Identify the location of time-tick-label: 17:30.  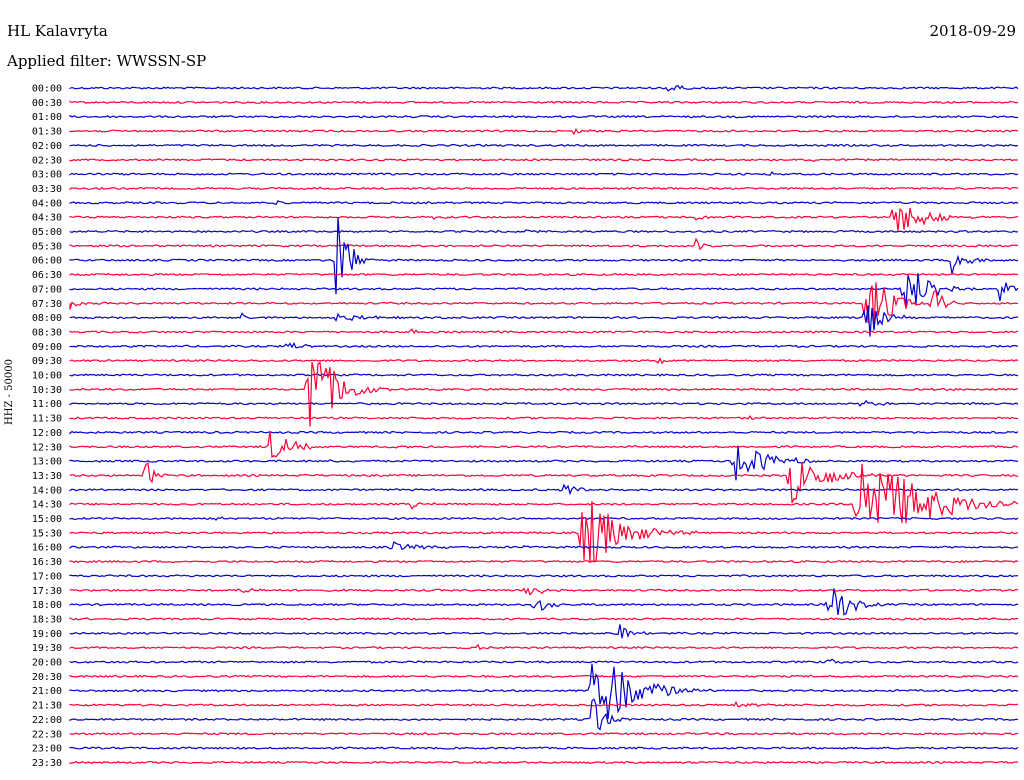
(47, 591).